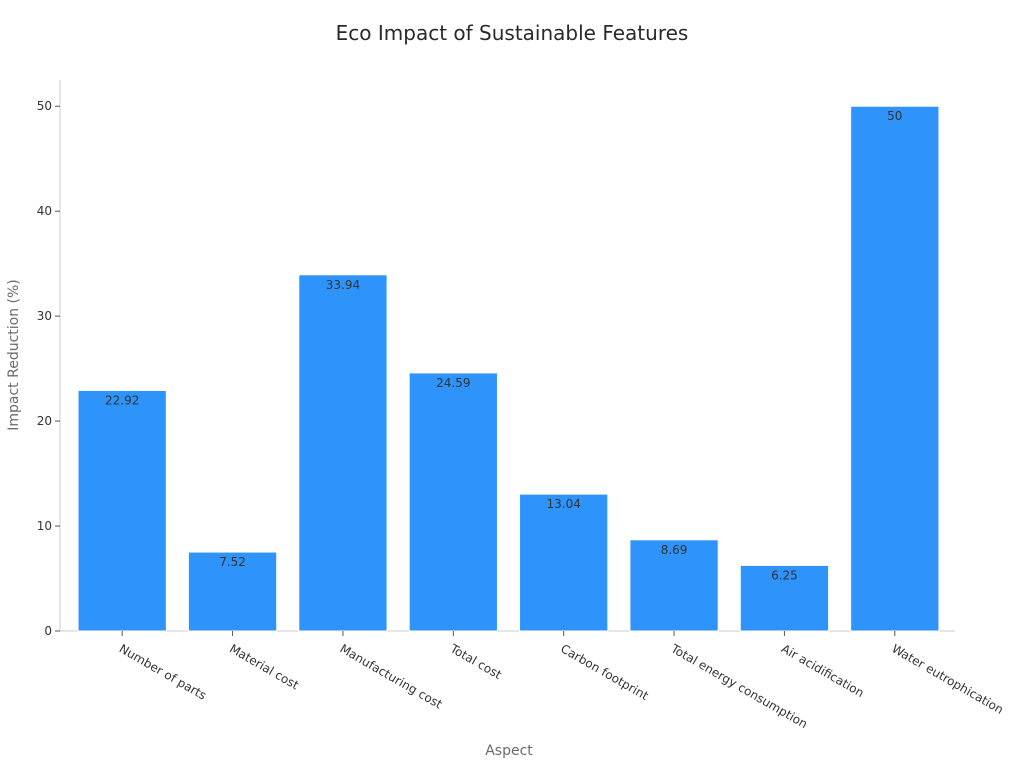 Image resolution: width=1024 pixels, height=768 pixels. Describe the element at coordinates (14, 355) in the screenshot. I see `y-axis-label: Impact Reduction (%)` at that location.